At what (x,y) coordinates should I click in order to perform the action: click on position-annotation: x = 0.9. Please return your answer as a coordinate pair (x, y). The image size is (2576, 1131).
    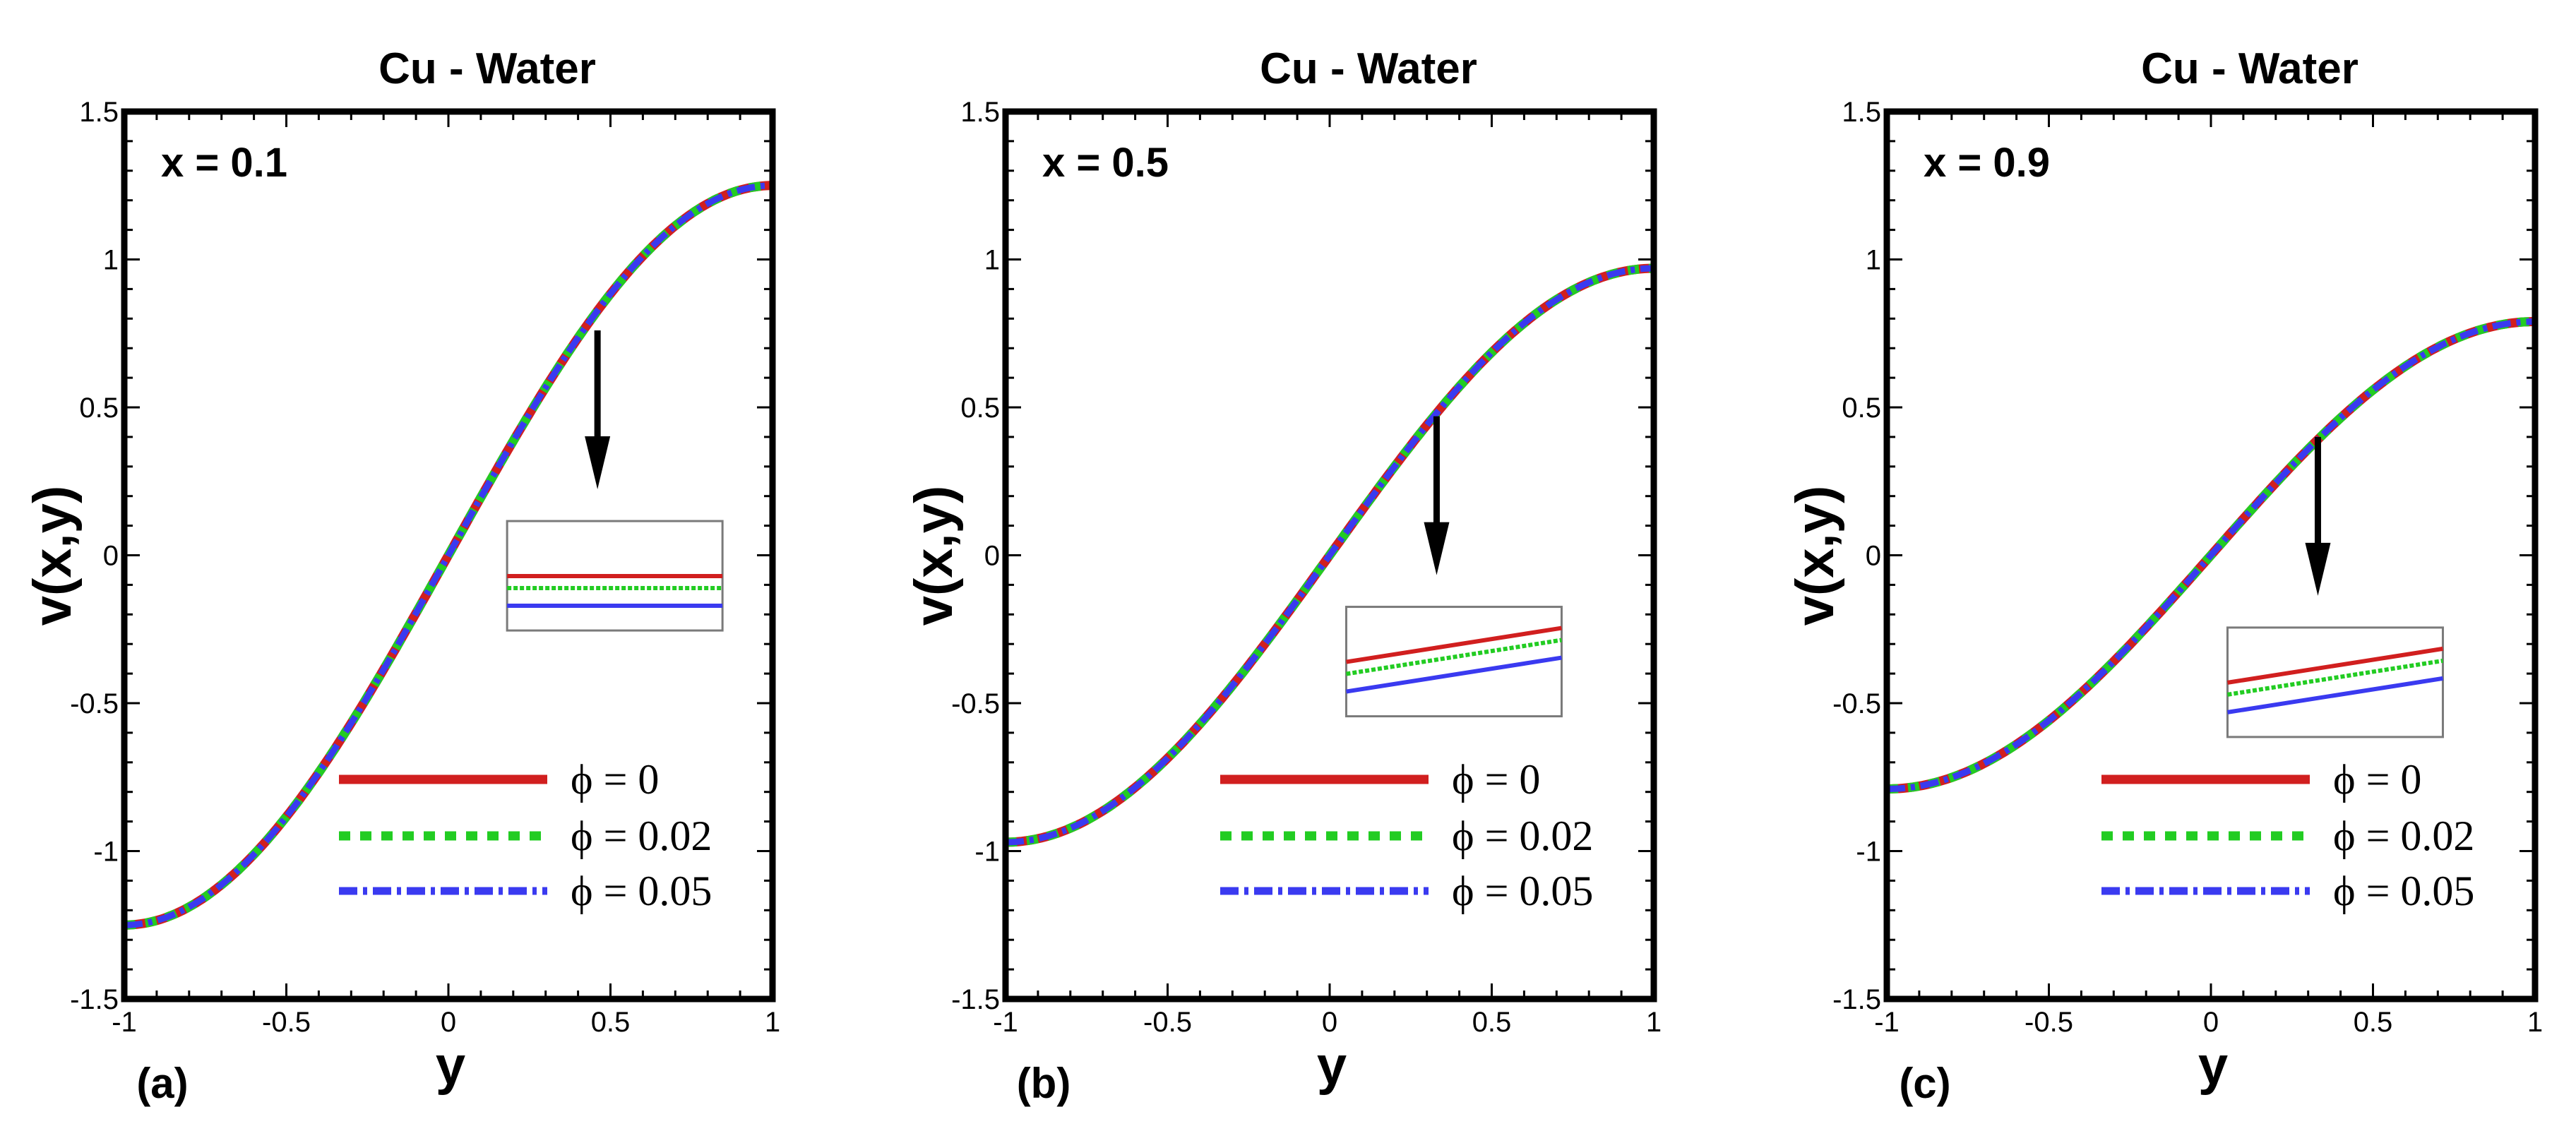
    Looking at the image, I should click on (1987, 163).